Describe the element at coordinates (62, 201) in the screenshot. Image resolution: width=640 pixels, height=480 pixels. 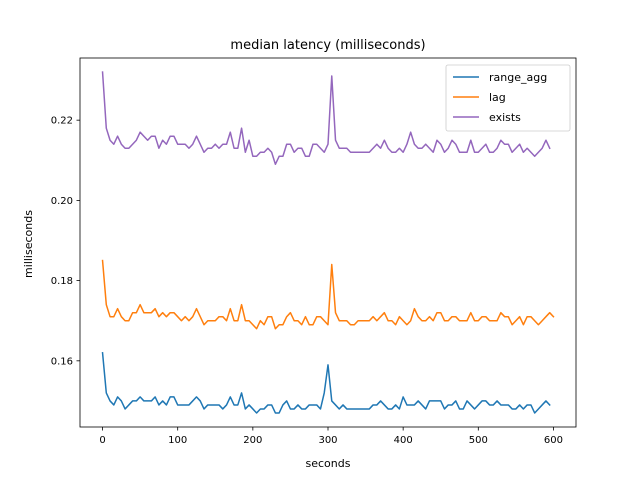
I see `y-tick-label: 0.20` at that location.